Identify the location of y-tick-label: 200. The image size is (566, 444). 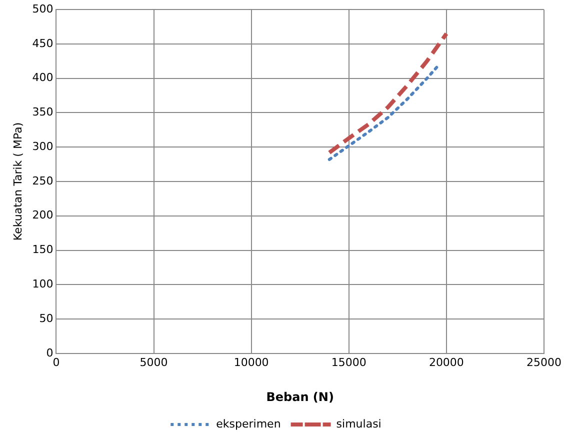
(43, 215).